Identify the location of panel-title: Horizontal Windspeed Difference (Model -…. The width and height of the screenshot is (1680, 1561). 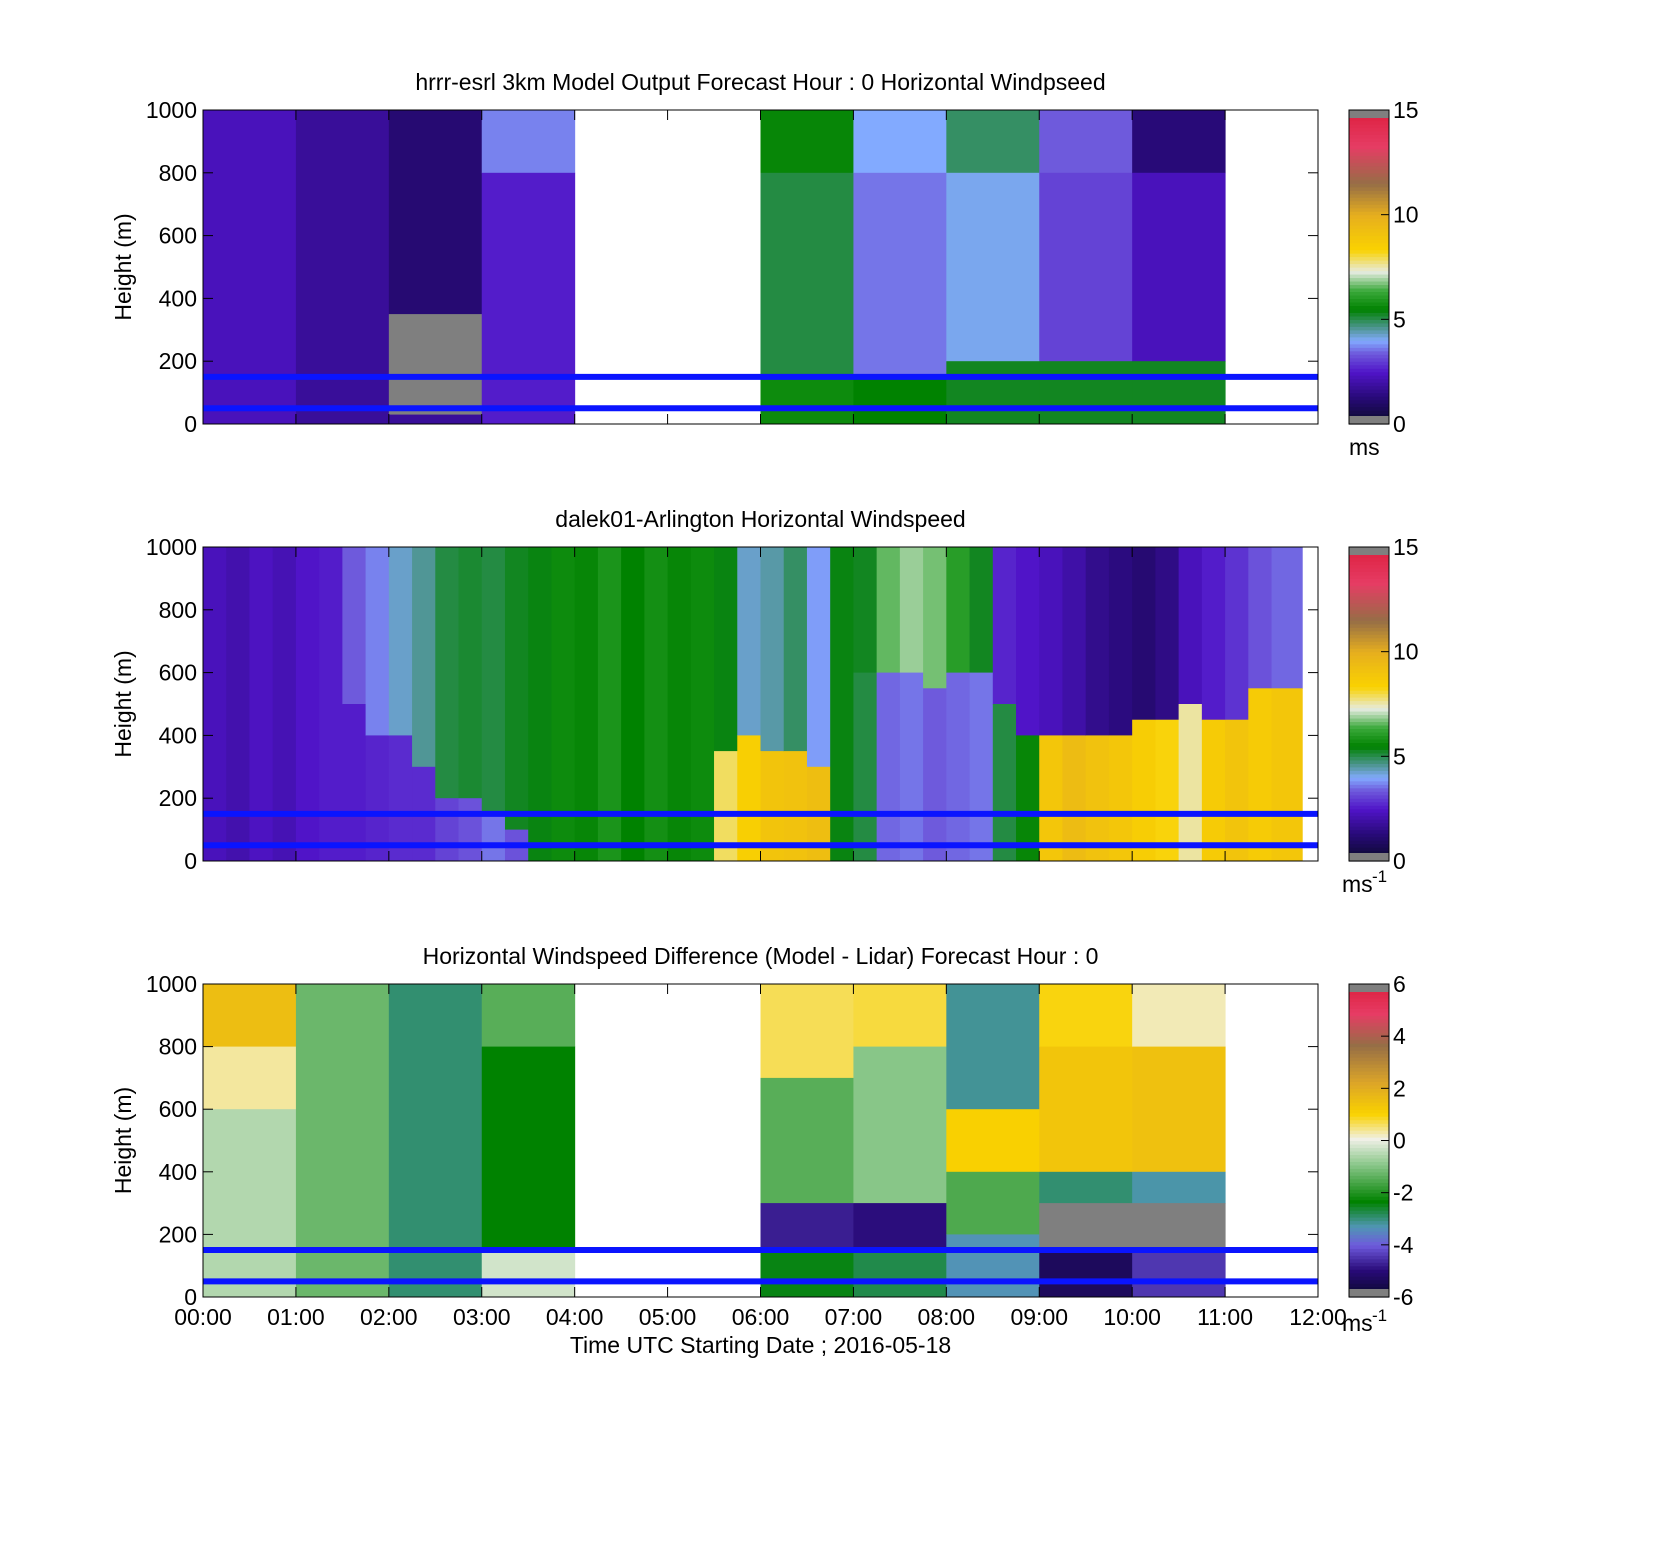
(761, 956).